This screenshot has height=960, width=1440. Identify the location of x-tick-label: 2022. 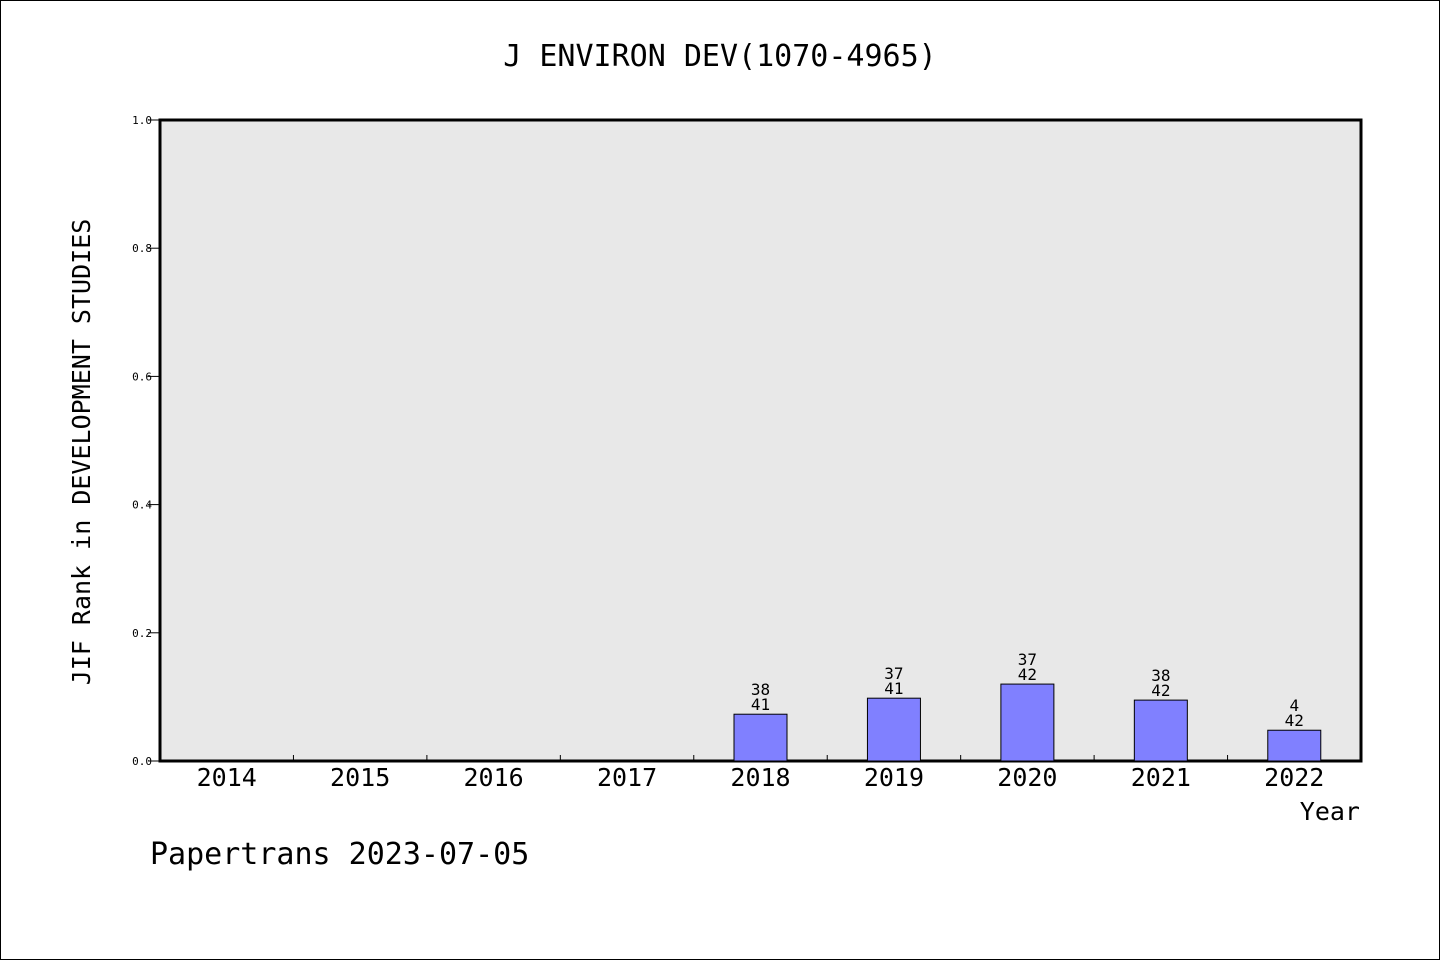
(1294, 777).